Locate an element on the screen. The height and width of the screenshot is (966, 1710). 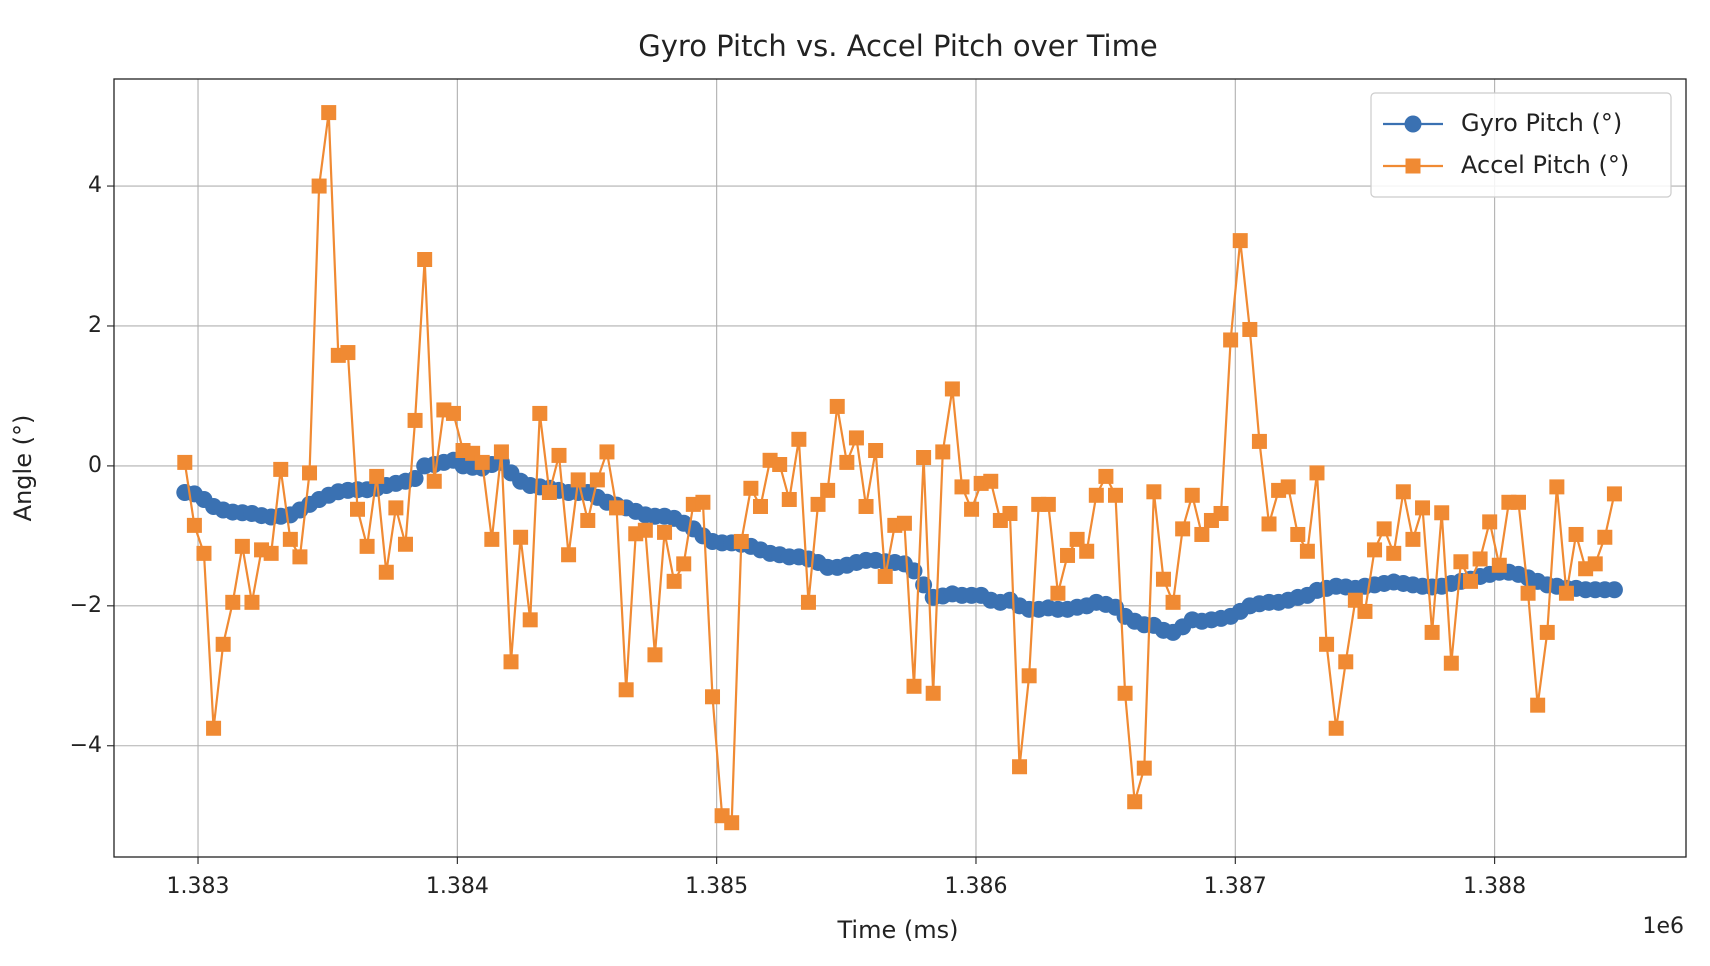
y-tick-label: −4 is located at coordinates (86, 745).